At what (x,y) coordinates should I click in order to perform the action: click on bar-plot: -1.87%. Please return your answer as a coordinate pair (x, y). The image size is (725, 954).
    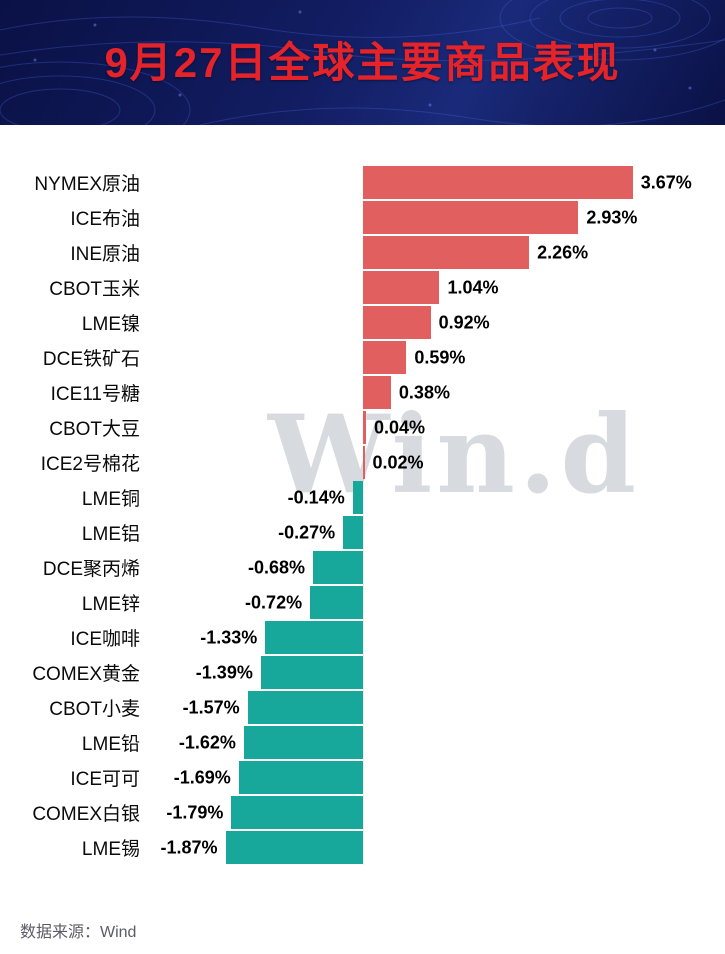
    Looking at the image, I should click on (437, 847).